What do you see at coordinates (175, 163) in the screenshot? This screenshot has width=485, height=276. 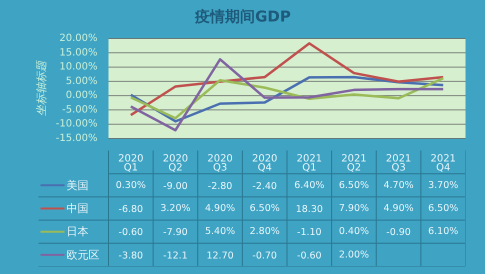 I see `category-label: 2020 Q2` at bounding box center [175, 163].